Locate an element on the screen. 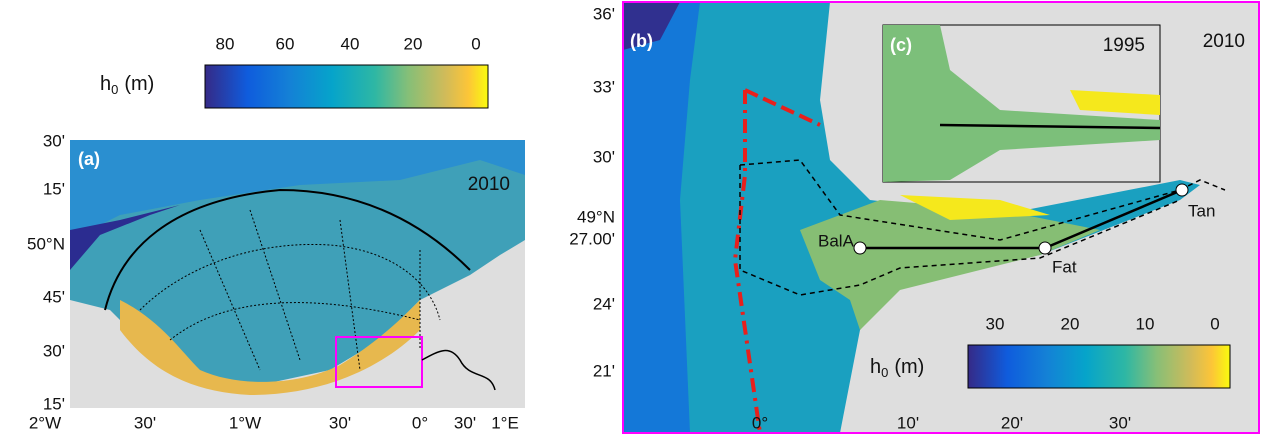  domain-outline is located at coordinates (982, 227).